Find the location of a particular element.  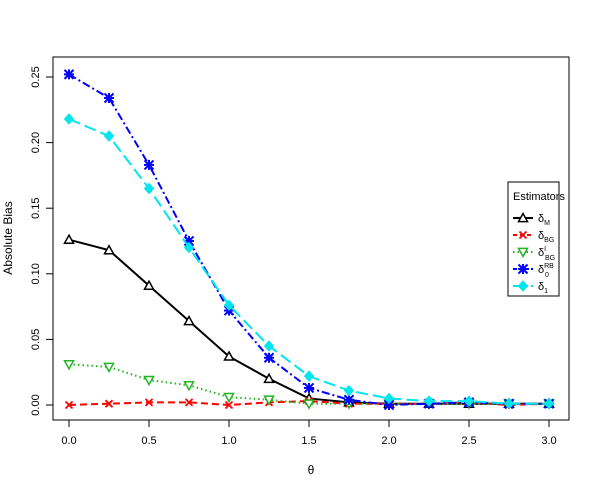

legend-label: δBG is located at coordinates (546, 237).